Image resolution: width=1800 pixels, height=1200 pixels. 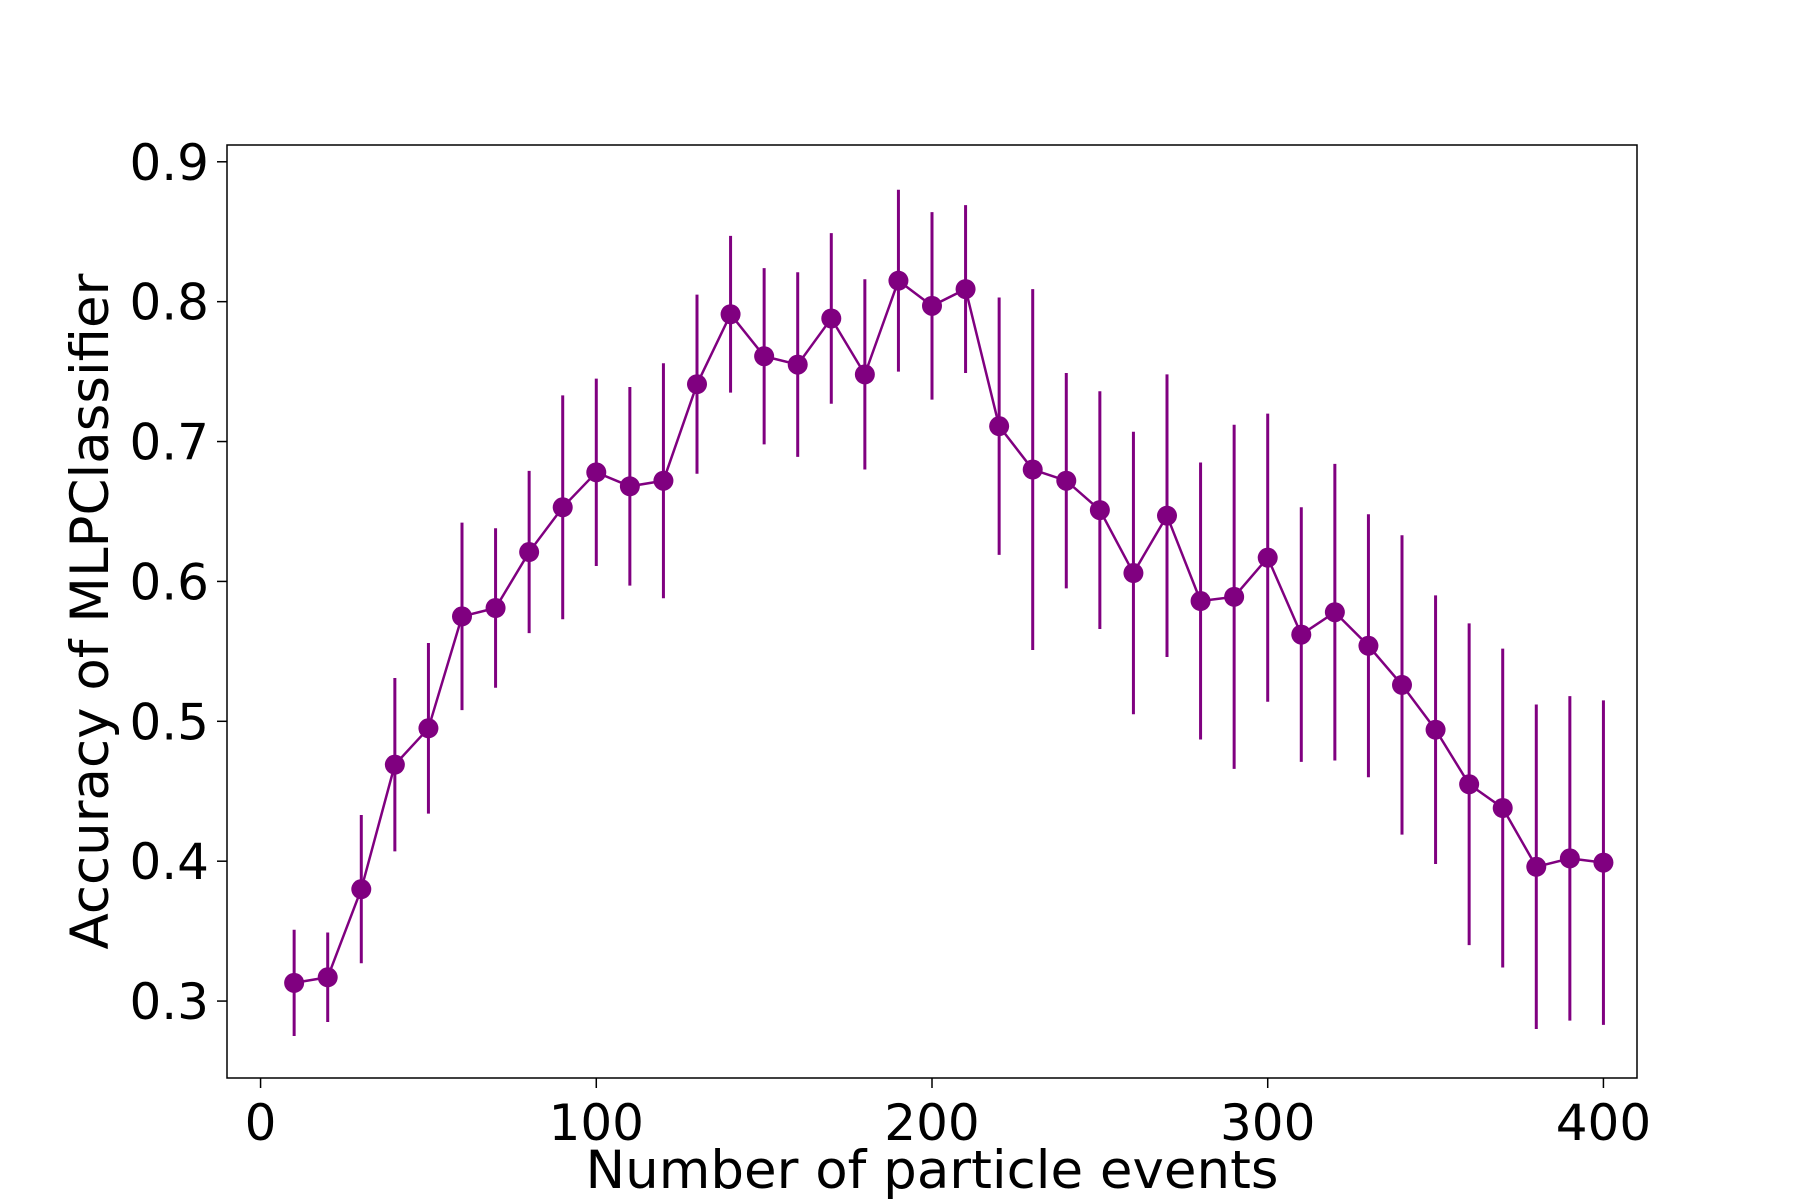 What do you see at coordinates (1267, 1123) in the screenshot?
I see `x-tick-label: 300` at bounding box center [1267, 1123].